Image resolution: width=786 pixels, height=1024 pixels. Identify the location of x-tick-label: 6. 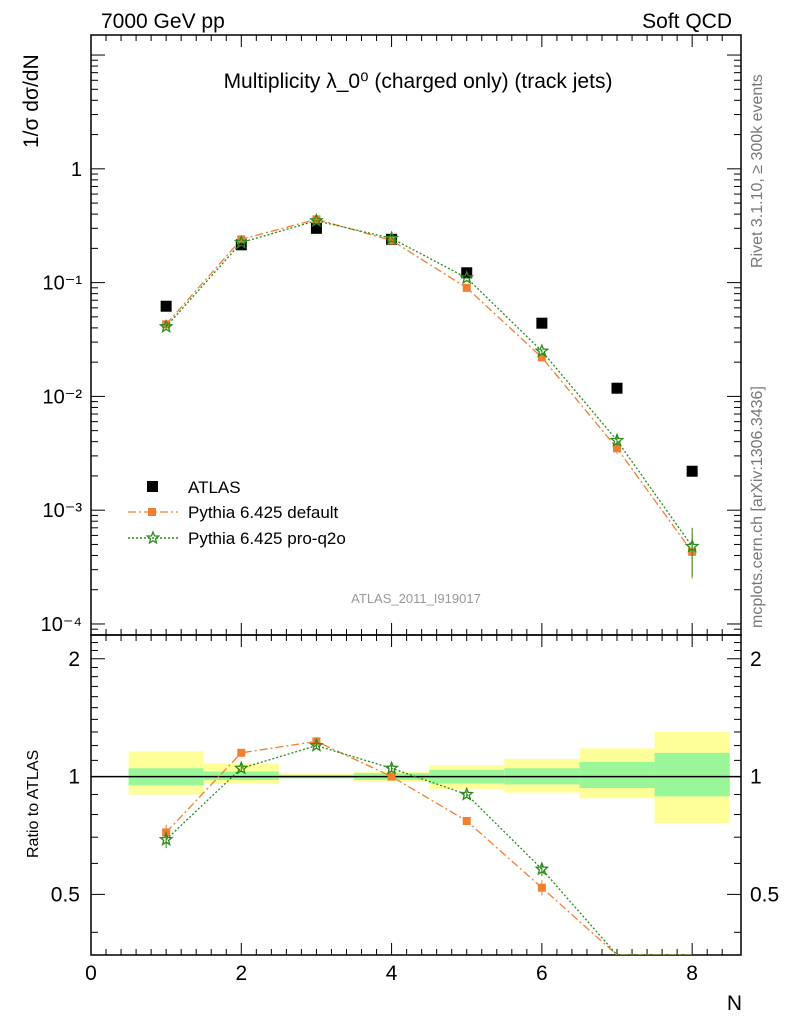
(542, 973).